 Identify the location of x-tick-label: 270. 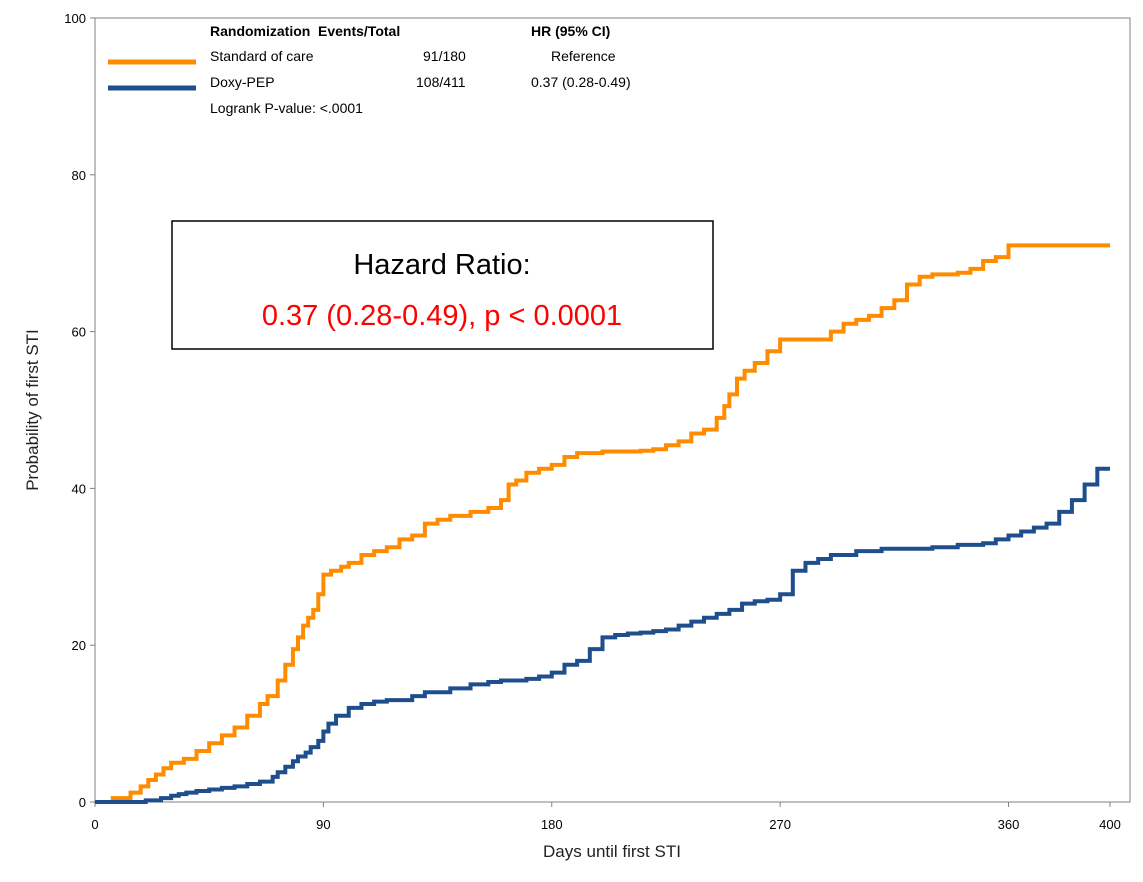
(780, 824).